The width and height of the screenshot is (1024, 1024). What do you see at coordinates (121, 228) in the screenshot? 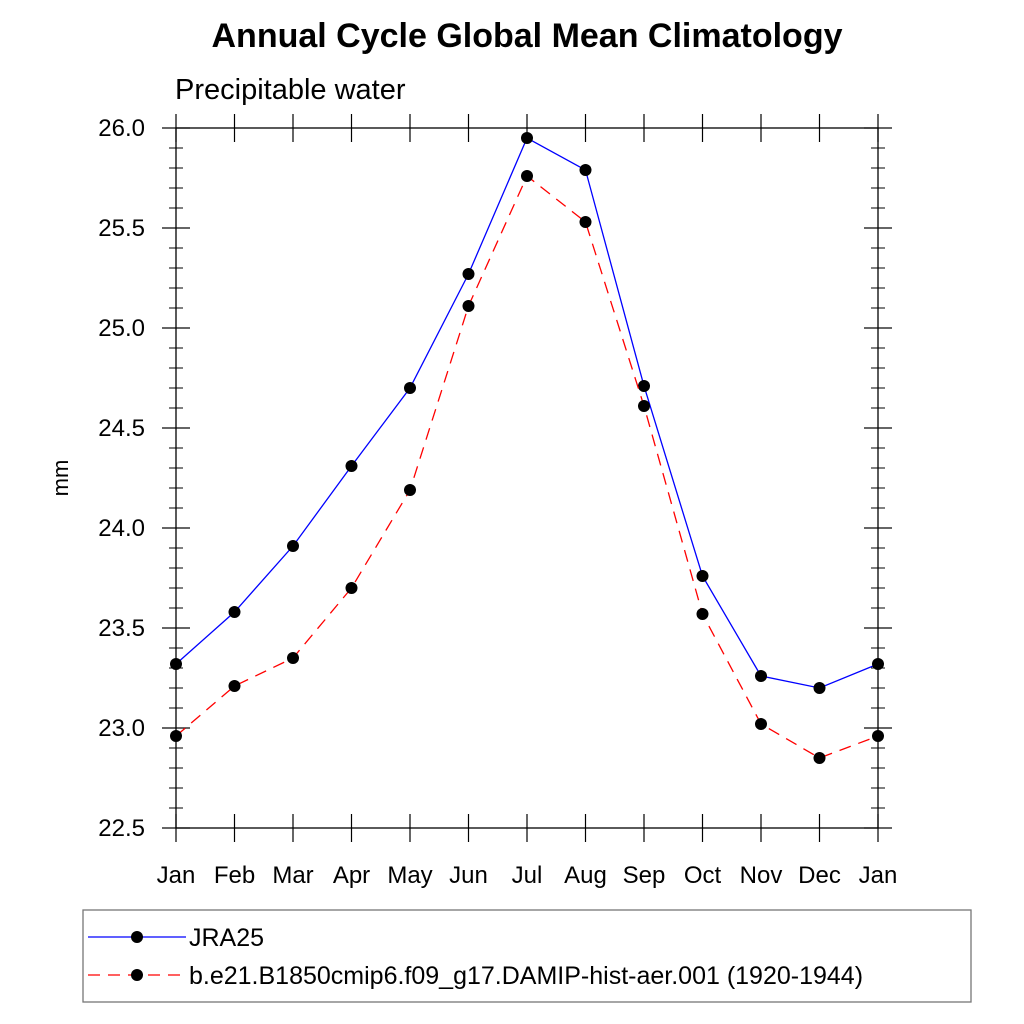
I see `y-tick-label: 25.5` at bounding box center [121, 228].